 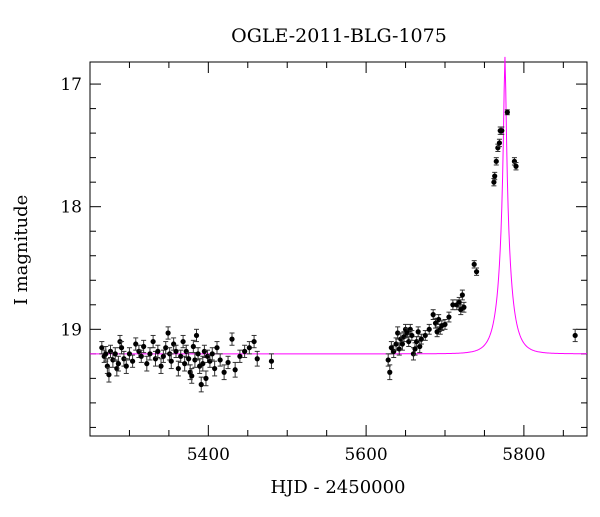 What do you see at coordinates (339, 36) in the screenshot?
I see `chart-title: OGLE-2011-BLG-1075` at bounding box center [339, 36].